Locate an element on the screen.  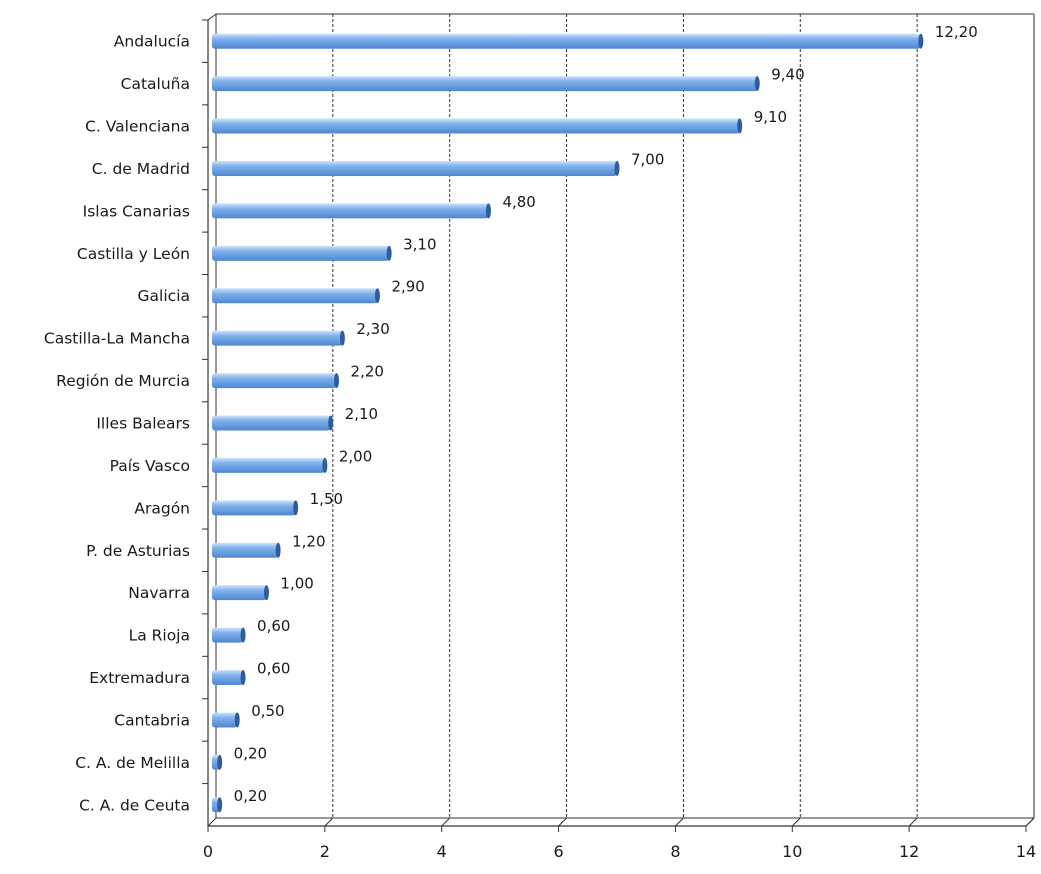
value-label: 12,20 is located at coordinates (956, 32).